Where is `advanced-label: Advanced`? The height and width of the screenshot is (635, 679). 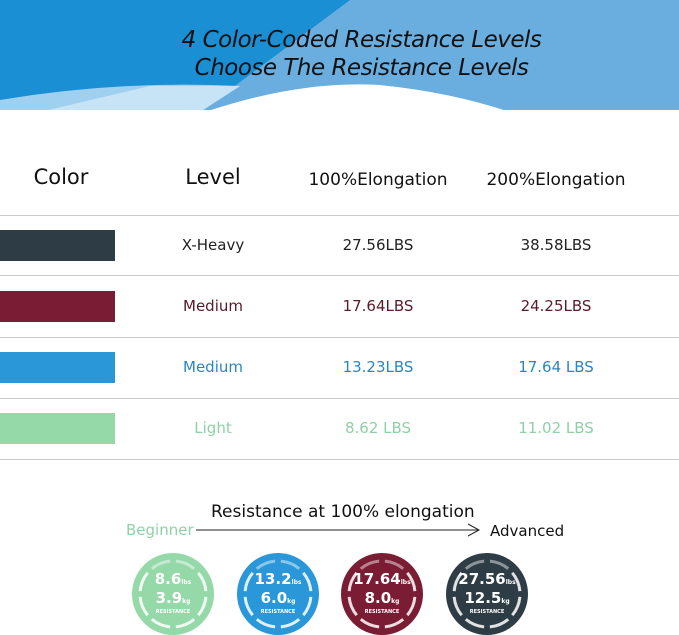
advanced-label: Advanced is located at coordinates (527, 531).